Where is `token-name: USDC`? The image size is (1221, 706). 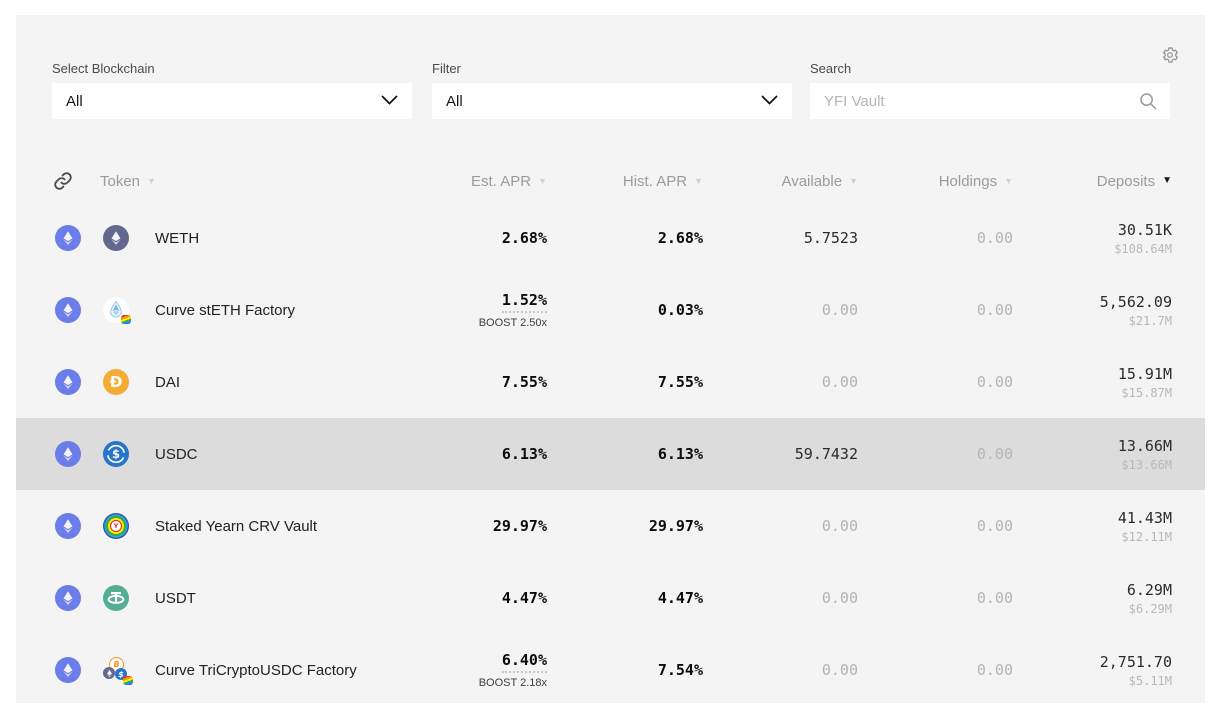 token-name: USDC is located at coordinates (279, 454).